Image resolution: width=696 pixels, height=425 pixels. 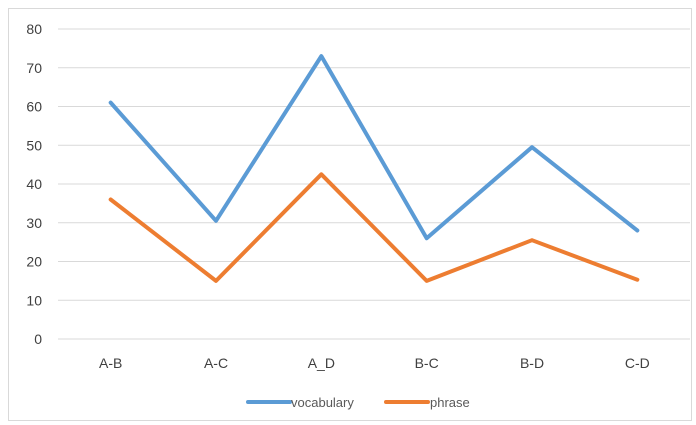 What do you see at coordinates (34, 223) in the screenshot?
I see `y-tick-label-30: 30` at bounding box center [34, 223].